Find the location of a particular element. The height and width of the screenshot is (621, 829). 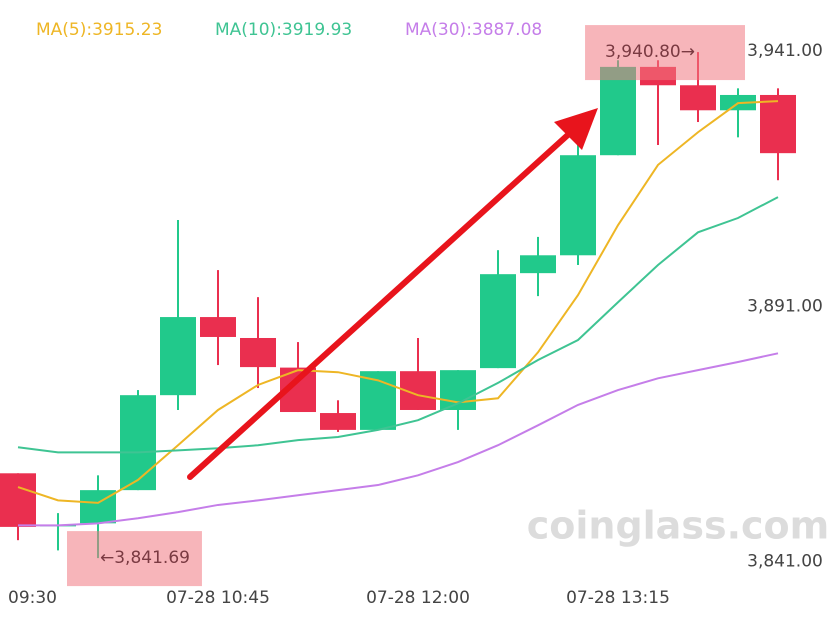

y-tick-label: 3,891.00 is located at coordinates (785, 306).